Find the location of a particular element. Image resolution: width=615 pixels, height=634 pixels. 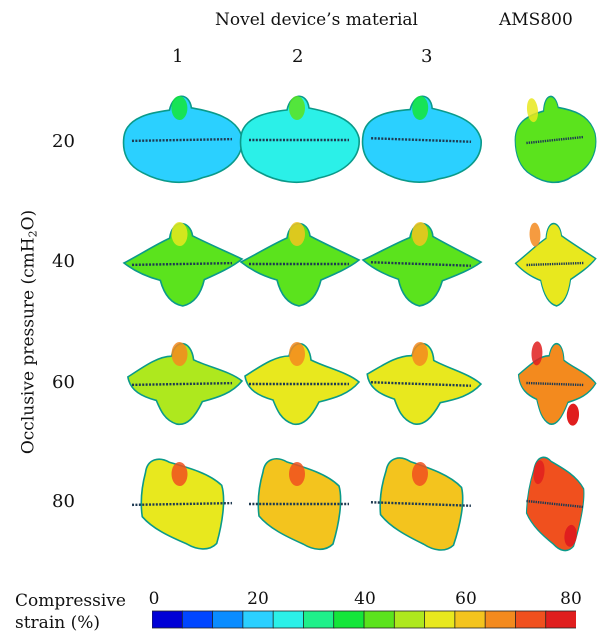

strain-map-row1-col1 is located at coordinates (182, 139).